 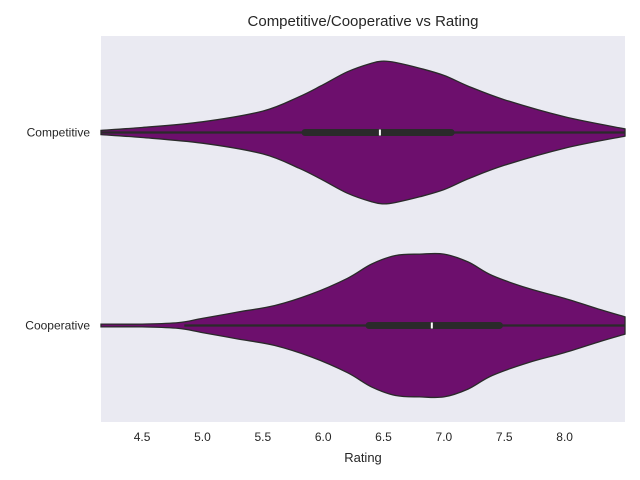 I want to click on x-tick-label: 5.0, so click(x=202, y=437).